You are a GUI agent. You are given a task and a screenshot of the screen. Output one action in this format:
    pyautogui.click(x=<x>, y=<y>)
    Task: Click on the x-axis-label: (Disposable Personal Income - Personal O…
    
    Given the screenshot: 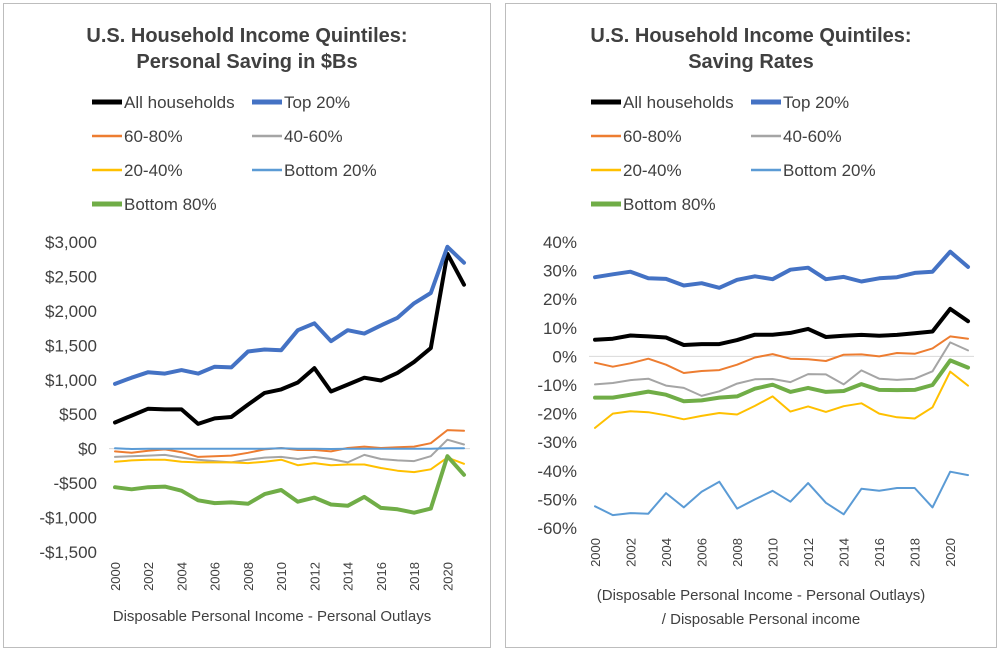 What is the action you would take?
    pyautogui.click(x=761, y=595)
    